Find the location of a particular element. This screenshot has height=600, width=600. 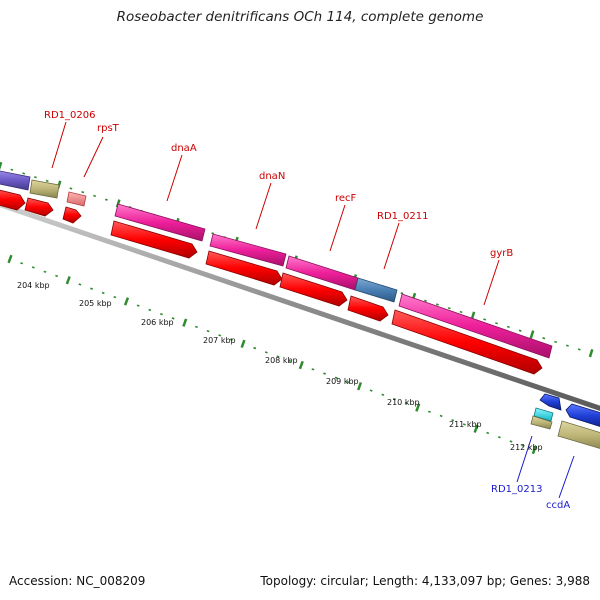

gene-label-ccda: ccdA is located at coordinates (558, 505).